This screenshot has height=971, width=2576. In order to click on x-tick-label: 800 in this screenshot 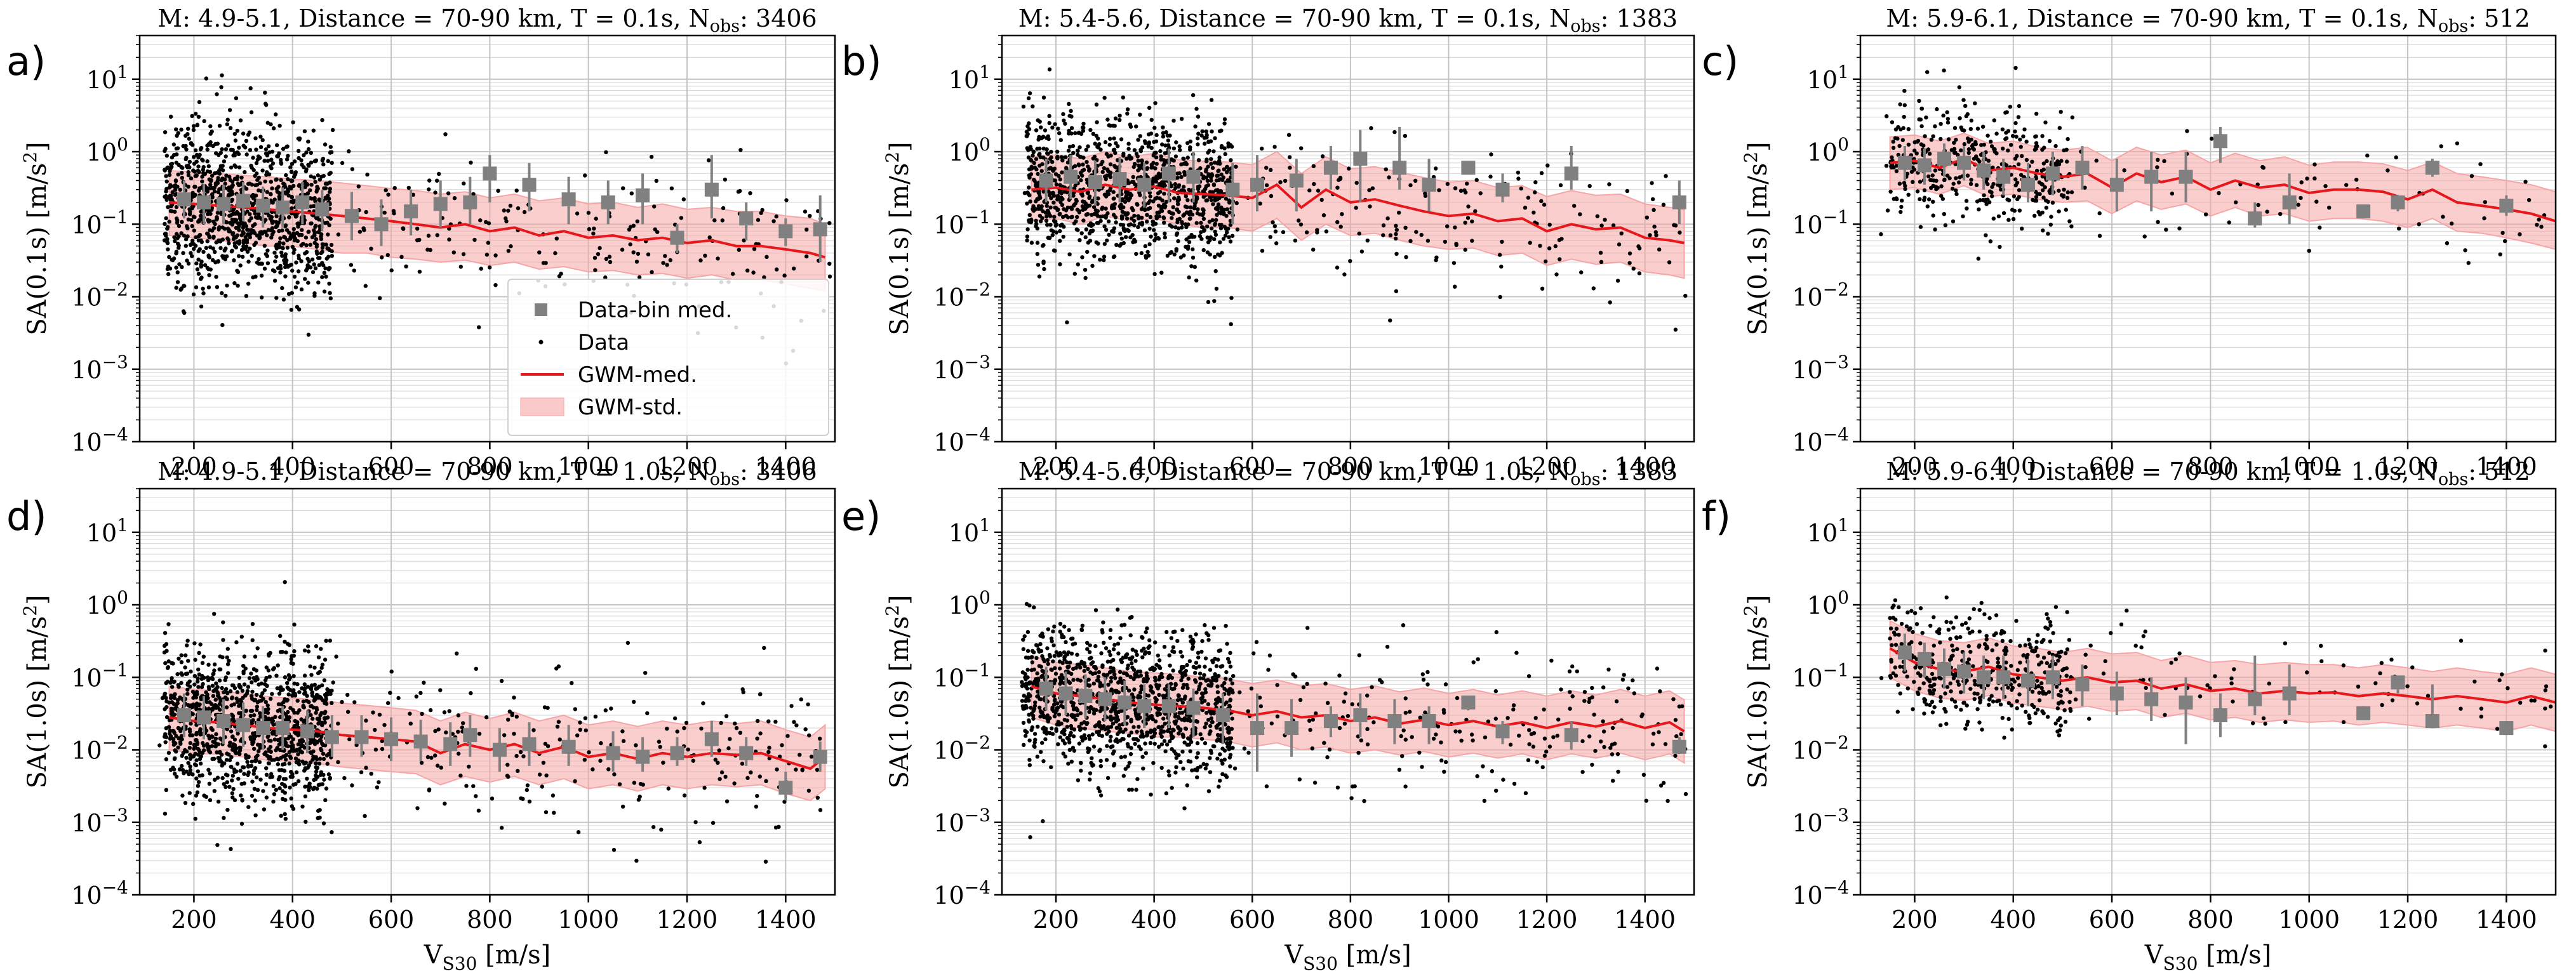, I will do `click(1351, 466)`.